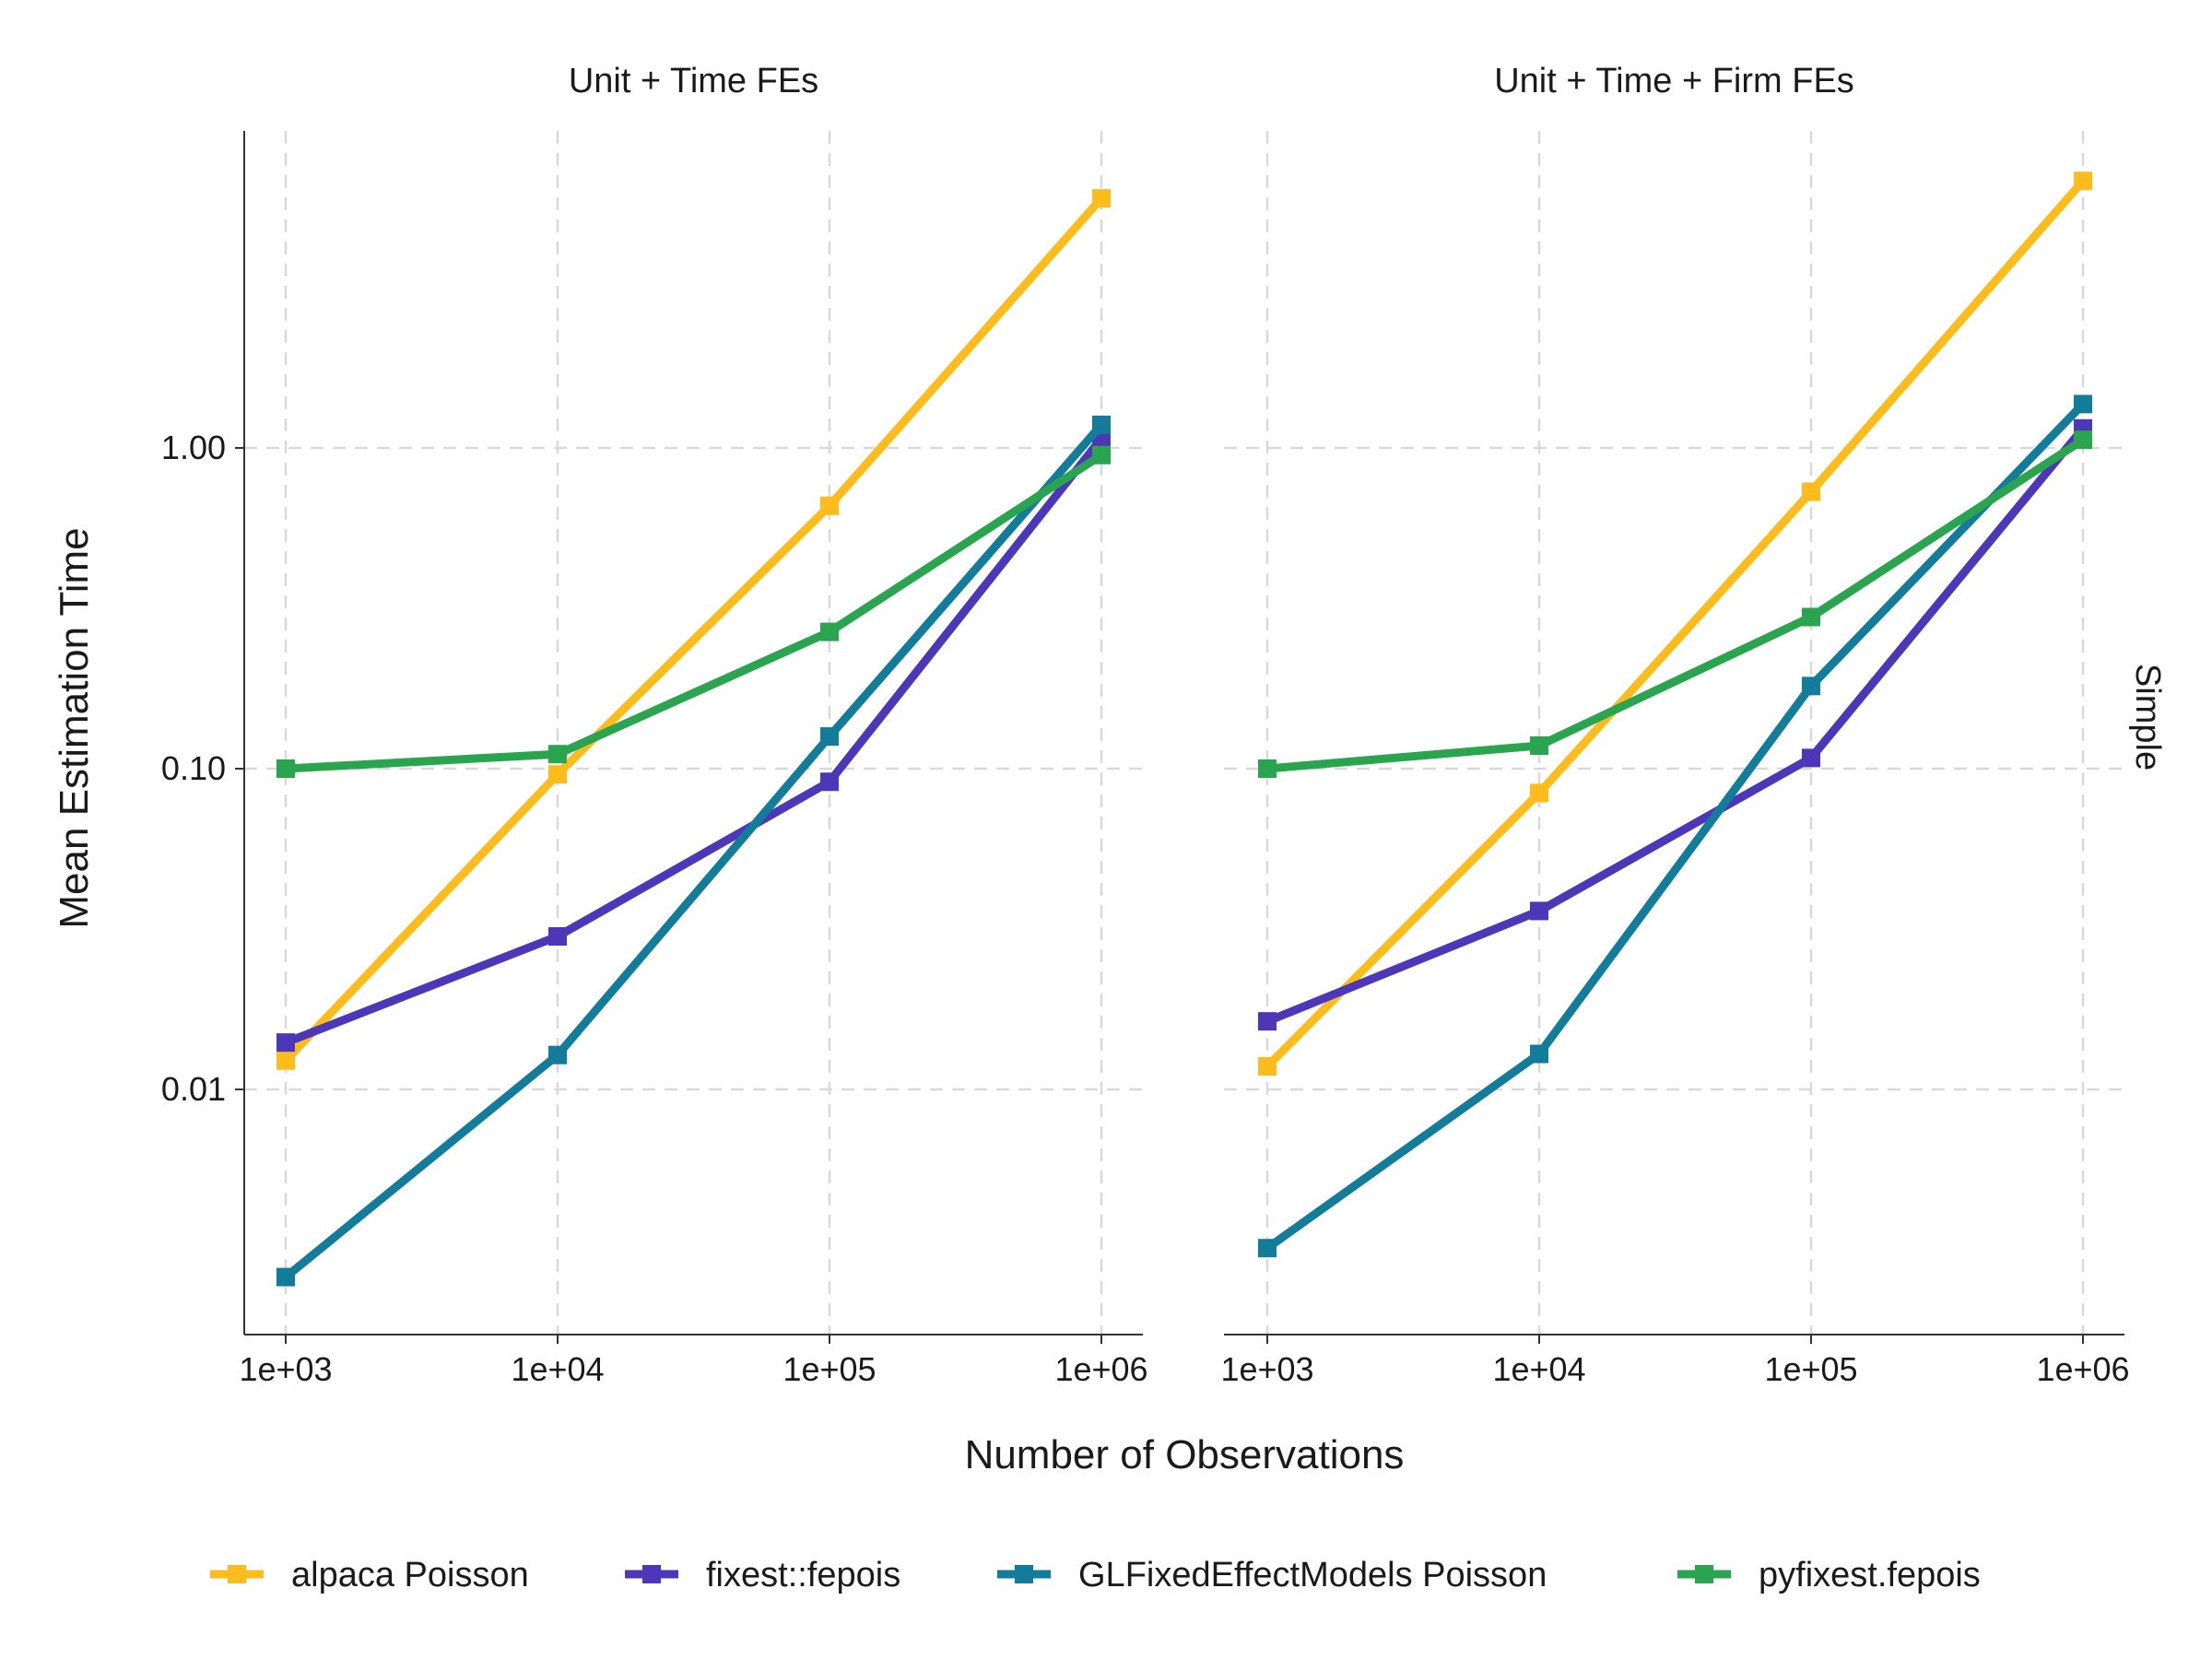 The image size is (2212, 1659). I want to click on y-axis-title: Mean Estimation Time, so click(74, 727).